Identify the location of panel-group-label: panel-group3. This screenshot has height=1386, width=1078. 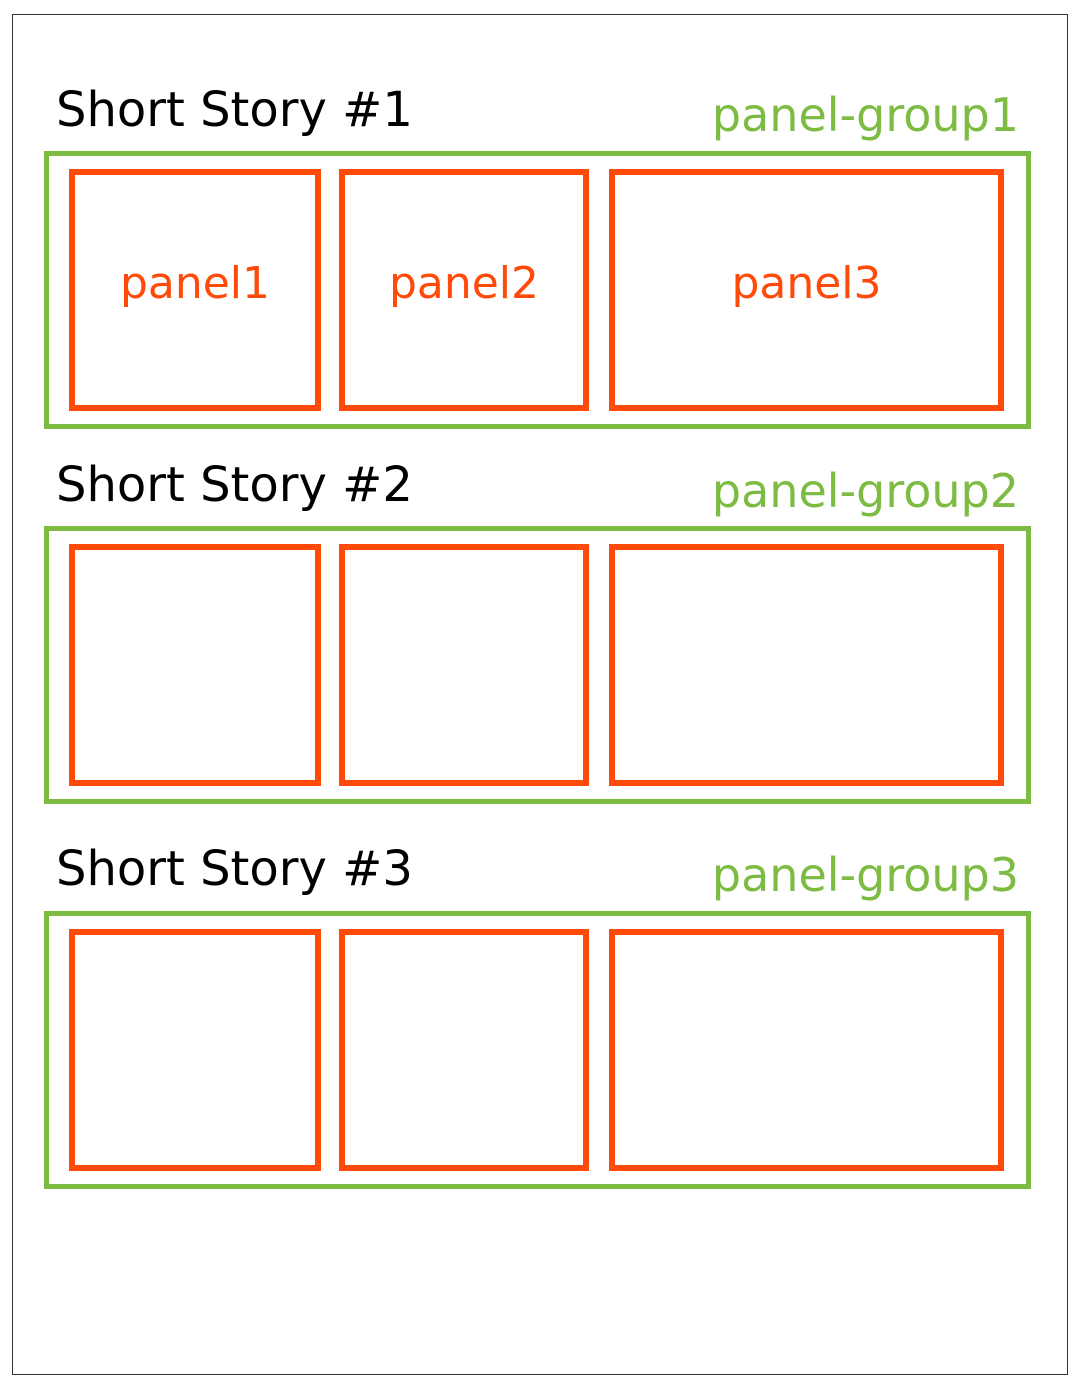
(865, 875).